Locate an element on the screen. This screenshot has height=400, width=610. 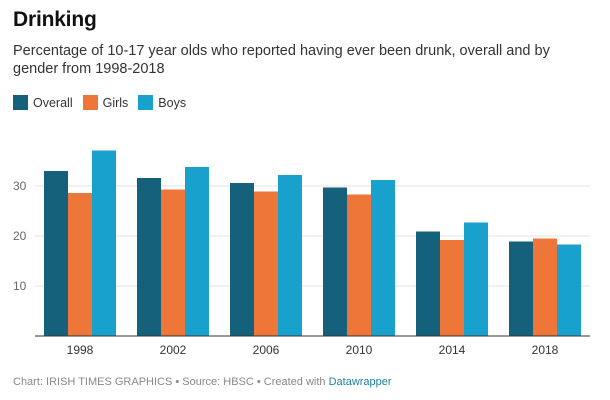
legend-label-girls: Girls is located at coordinates (115, 102).